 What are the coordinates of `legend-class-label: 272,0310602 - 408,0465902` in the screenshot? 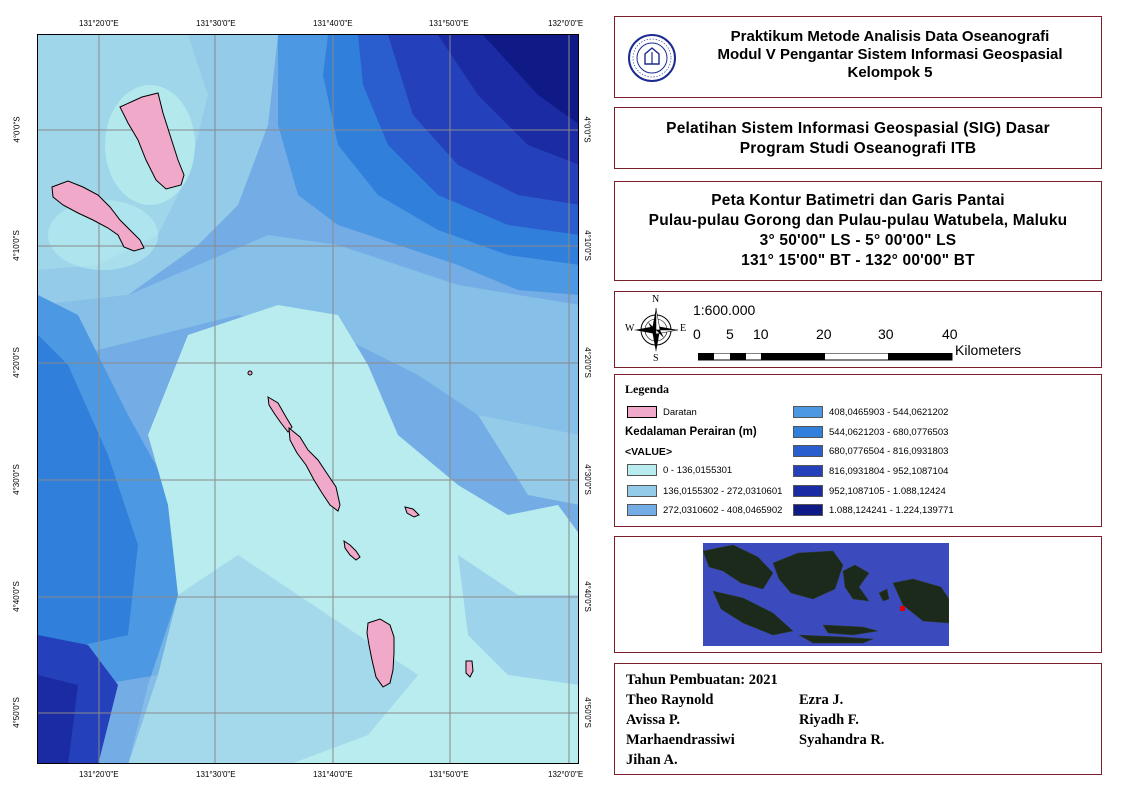 It's located at (723, 510).